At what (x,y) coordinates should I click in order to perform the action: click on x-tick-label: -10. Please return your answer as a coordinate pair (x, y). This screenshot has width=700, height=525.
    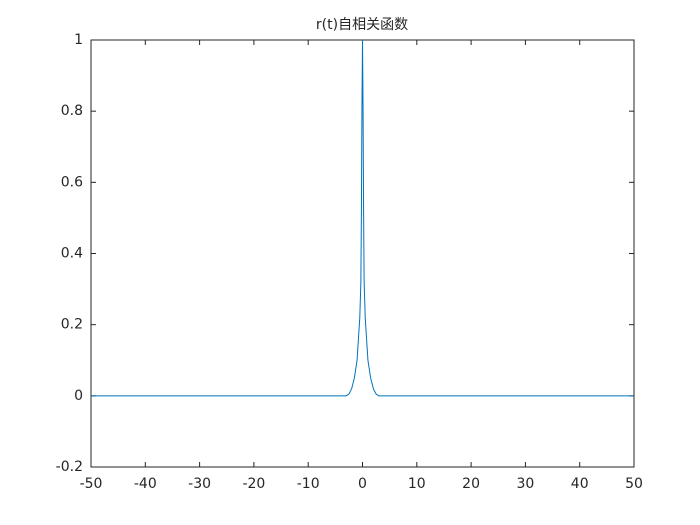
    Looking at the image, I should click on (308, 484).